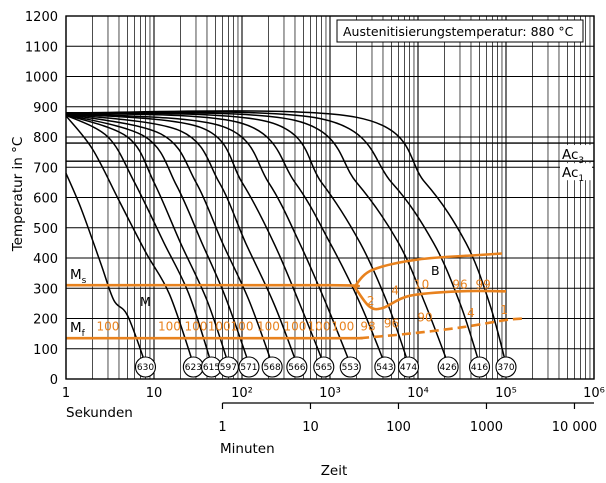 The height and width of the screenshot is (483, 606). I want to click on percent-label: 90, so click(424, 318).